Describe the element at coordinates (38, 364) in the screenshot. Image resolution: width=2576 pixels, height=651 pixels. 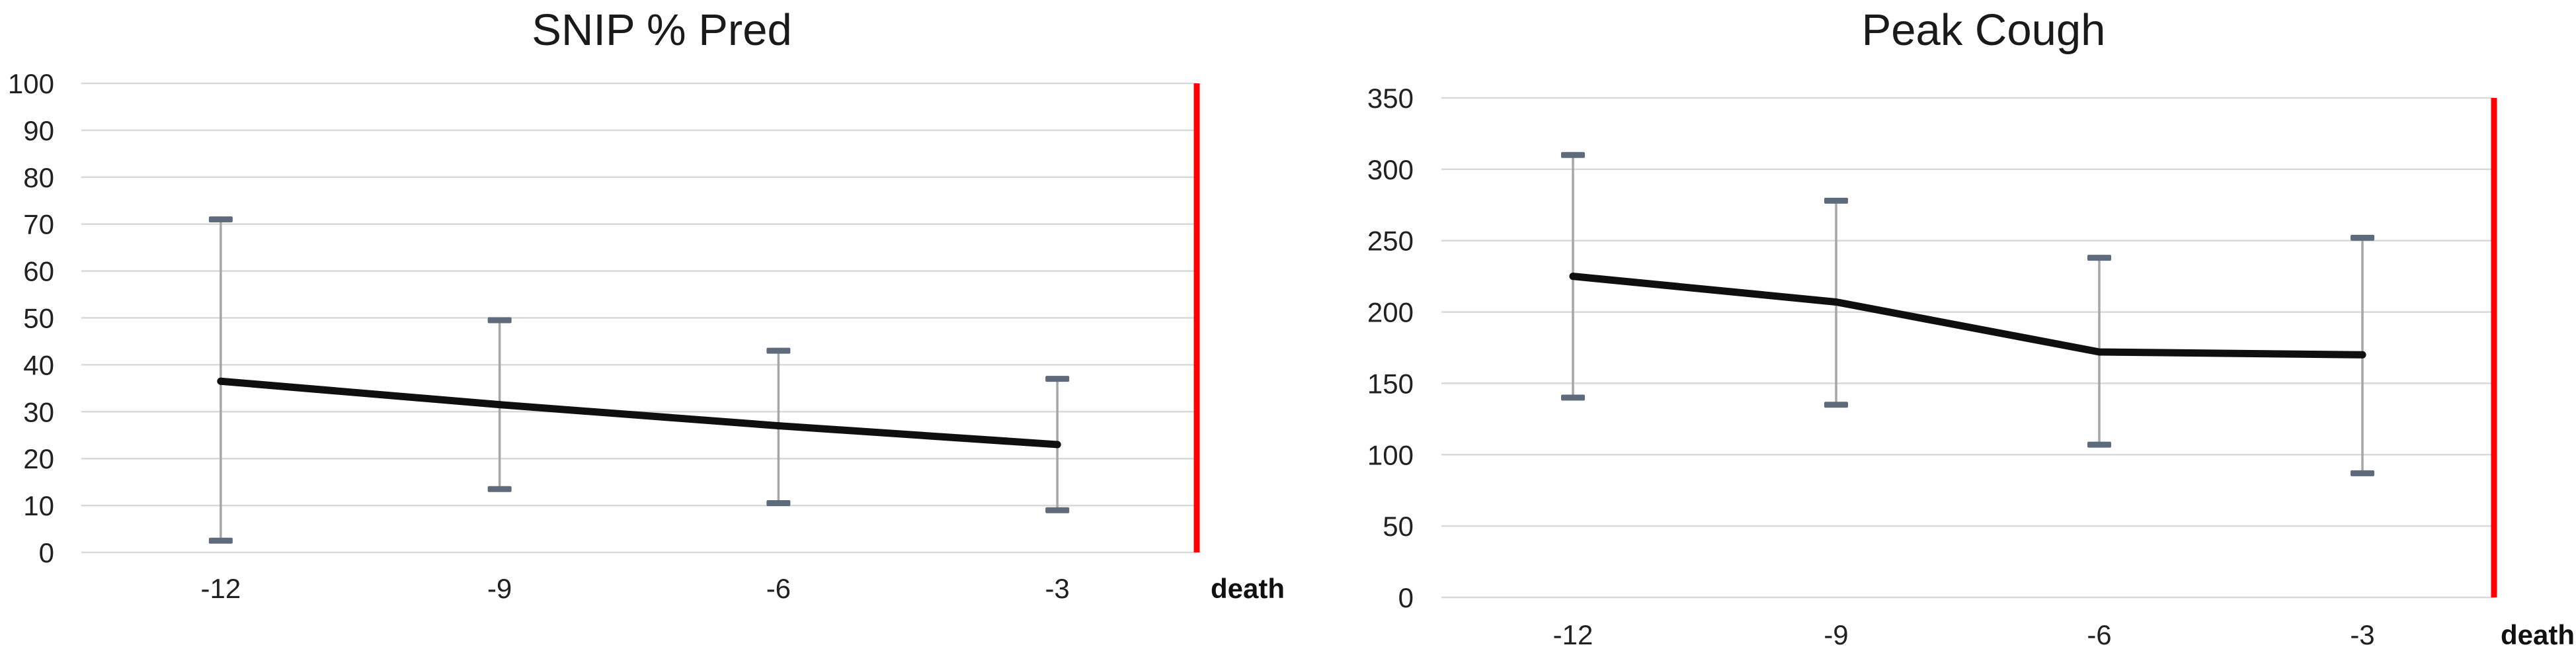
I see `y-tick-label: 40` at that location.